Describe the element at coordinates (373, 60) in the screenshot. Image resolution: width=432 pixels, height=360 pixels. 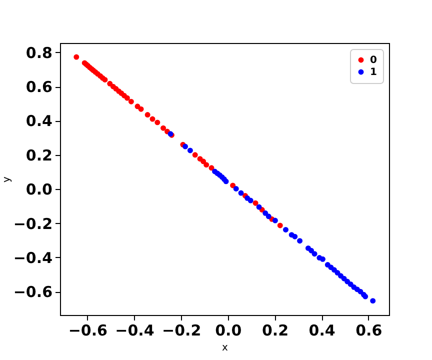
I see `legend-label: 0` at that location.